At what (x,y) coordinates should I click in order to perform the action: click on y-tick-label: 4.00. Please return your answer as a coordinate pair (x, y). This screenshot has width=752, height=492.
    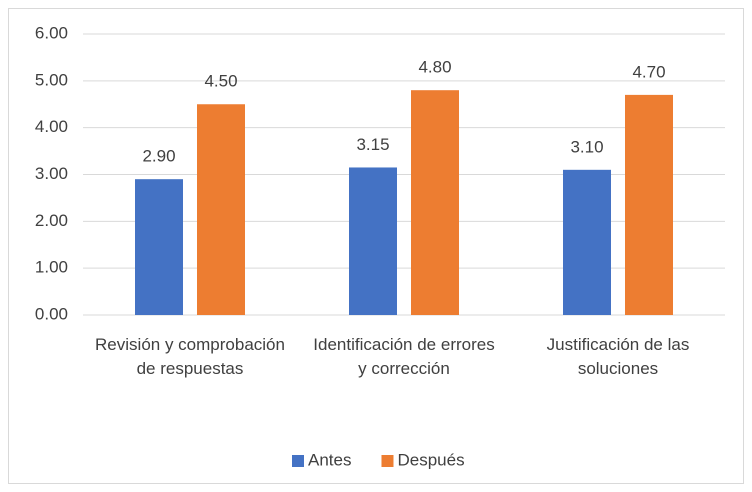
    Looking at the image, I should click on (51, 126).